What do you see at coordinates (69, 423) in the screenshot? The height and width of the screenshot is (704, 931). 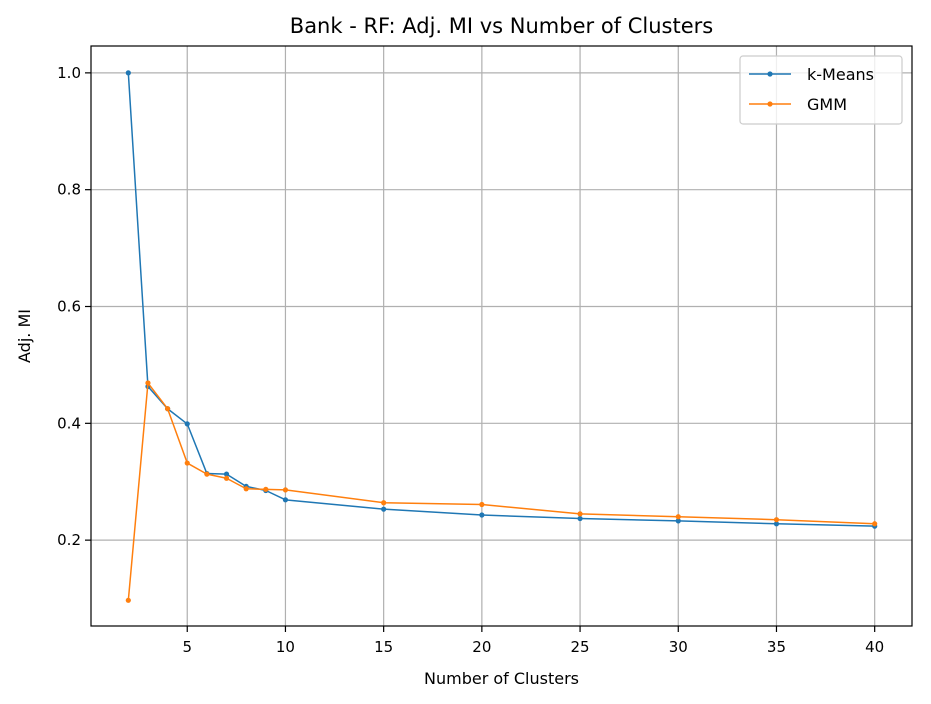 I see `y-tick-label: 0.4` at bounding box center [69, 423].